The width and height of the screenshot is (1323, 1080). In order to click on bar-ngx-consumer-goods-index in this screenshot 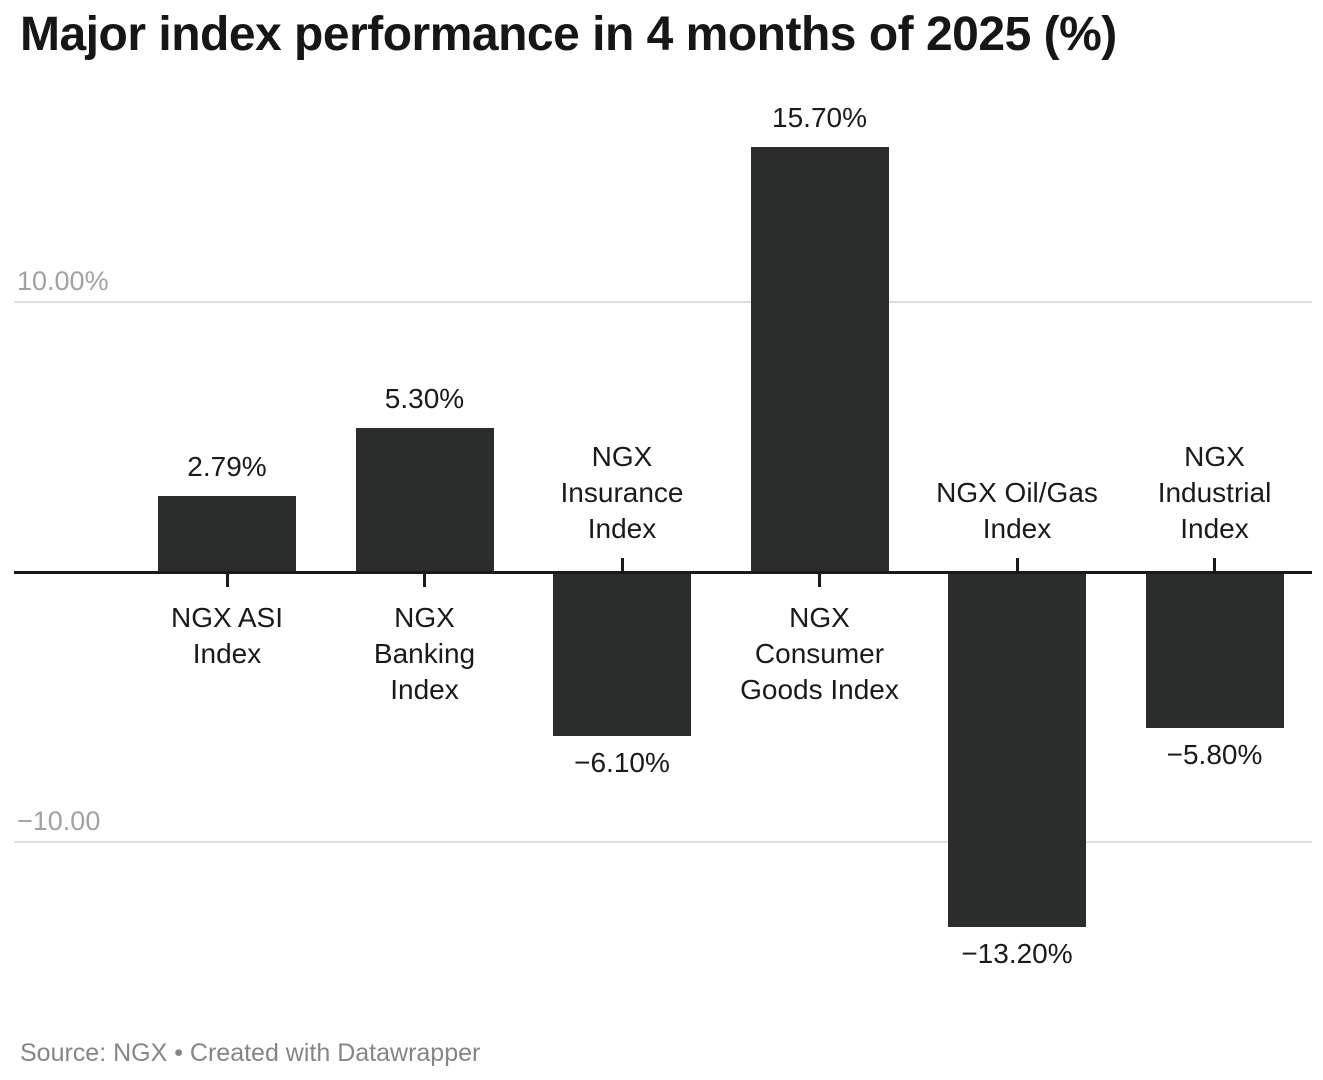, I will do `click(819, 359)`.